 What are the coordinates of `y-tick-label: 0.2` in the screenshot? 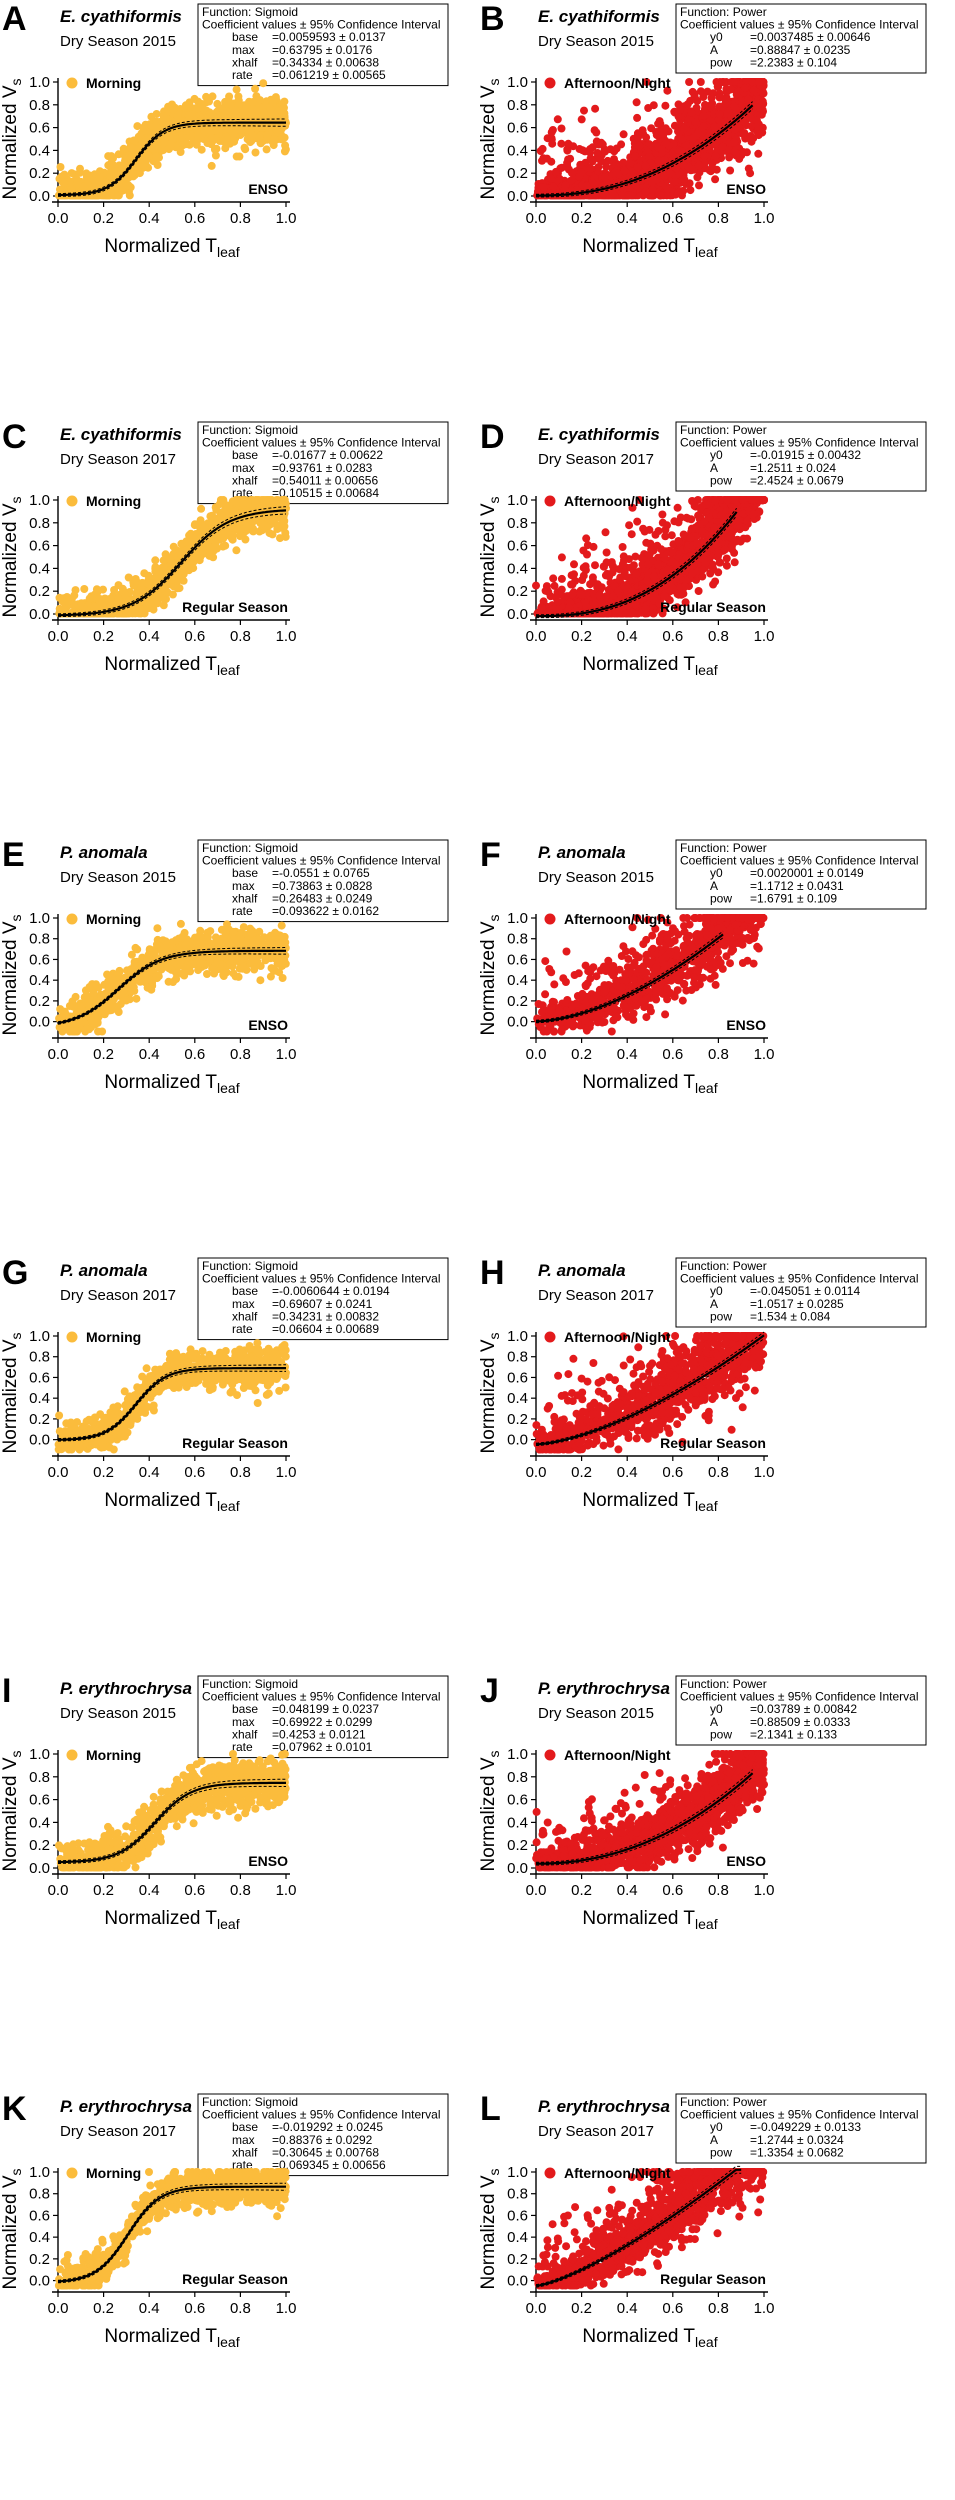 It's located at (517, 173).